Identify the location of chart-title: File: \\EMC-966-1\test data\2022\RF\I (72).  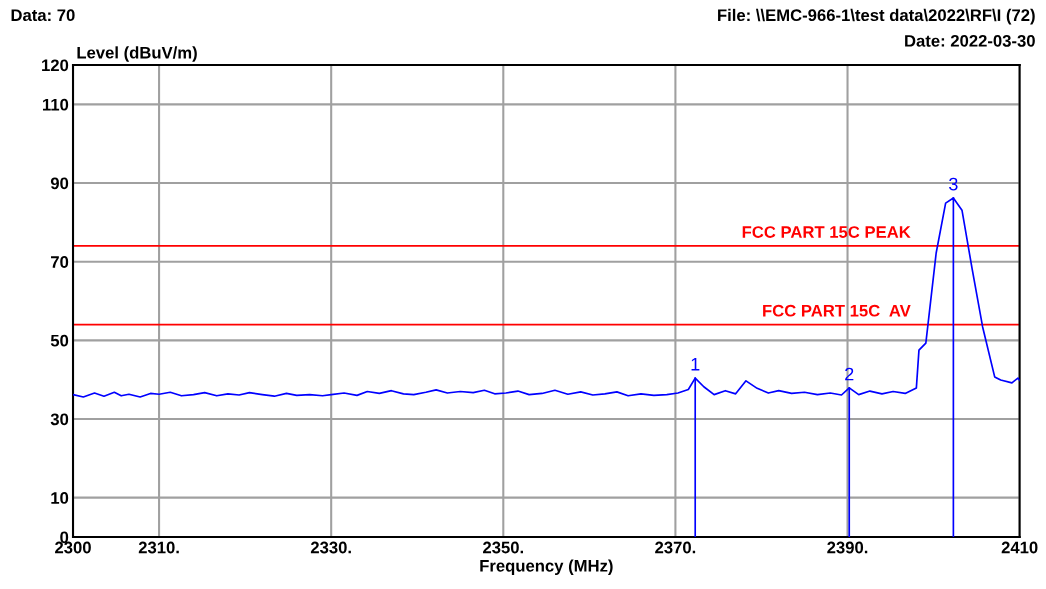
(876, 16).